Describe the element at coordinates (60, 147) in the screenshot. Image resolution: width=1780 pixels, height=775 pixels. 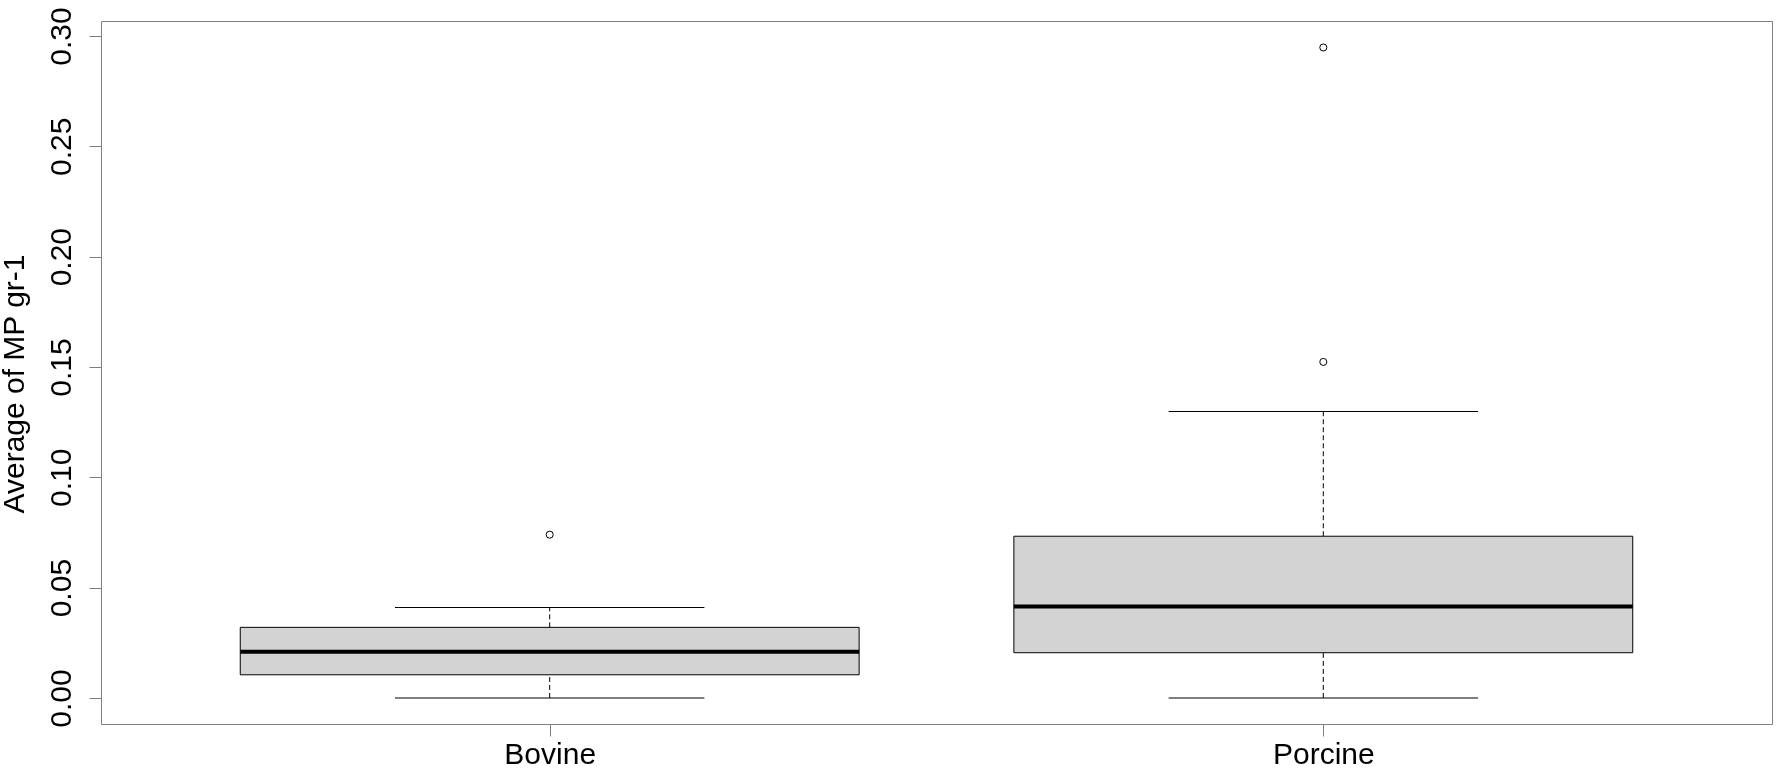
I see `y-tick-label: 0.25` at that location.